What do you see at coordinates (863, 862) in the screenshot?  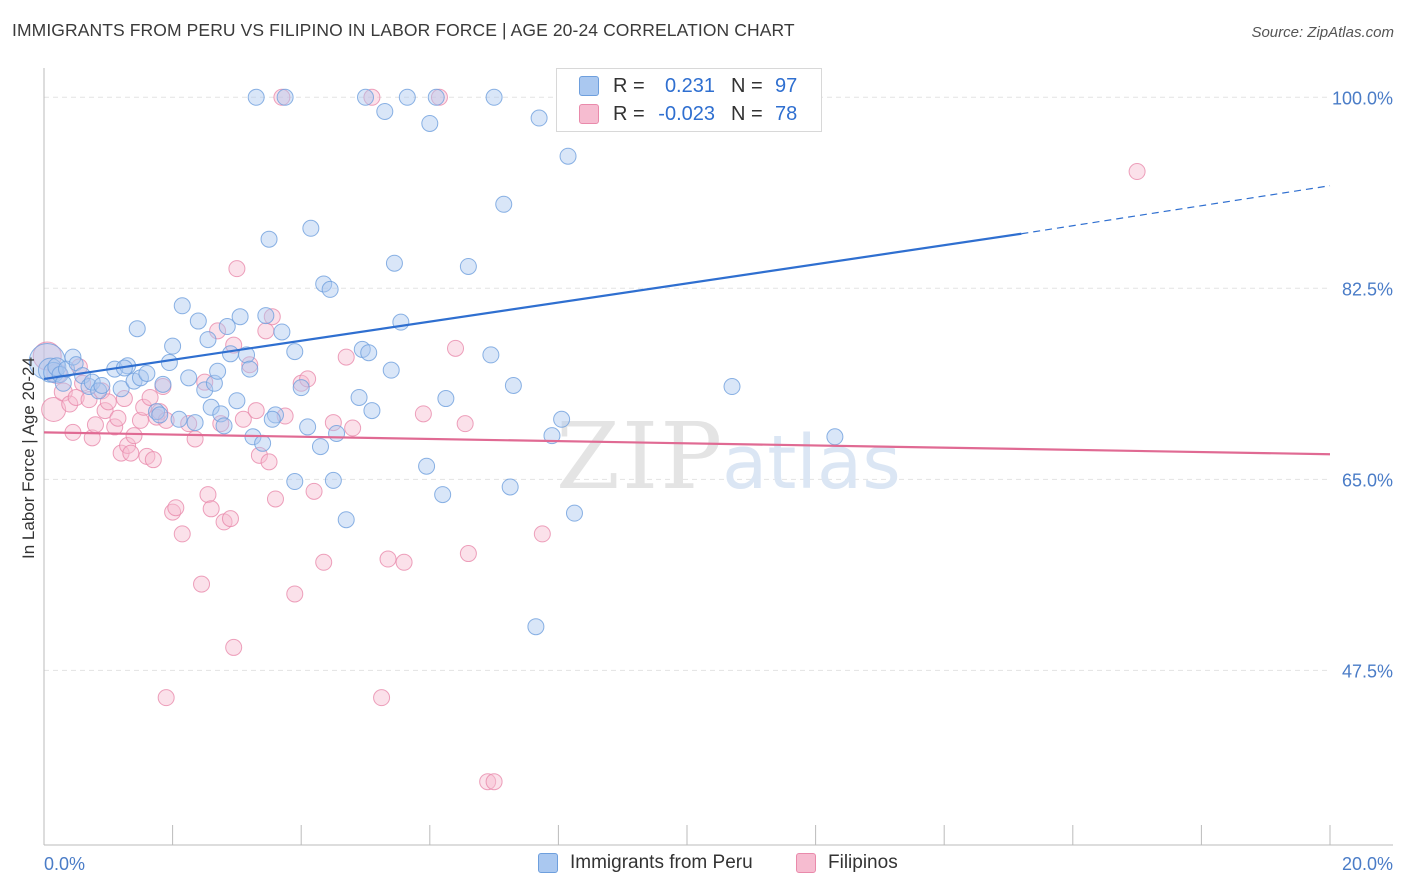 I see `legend-label-filipinos: Filipinos` at bounding box center [863, 862].